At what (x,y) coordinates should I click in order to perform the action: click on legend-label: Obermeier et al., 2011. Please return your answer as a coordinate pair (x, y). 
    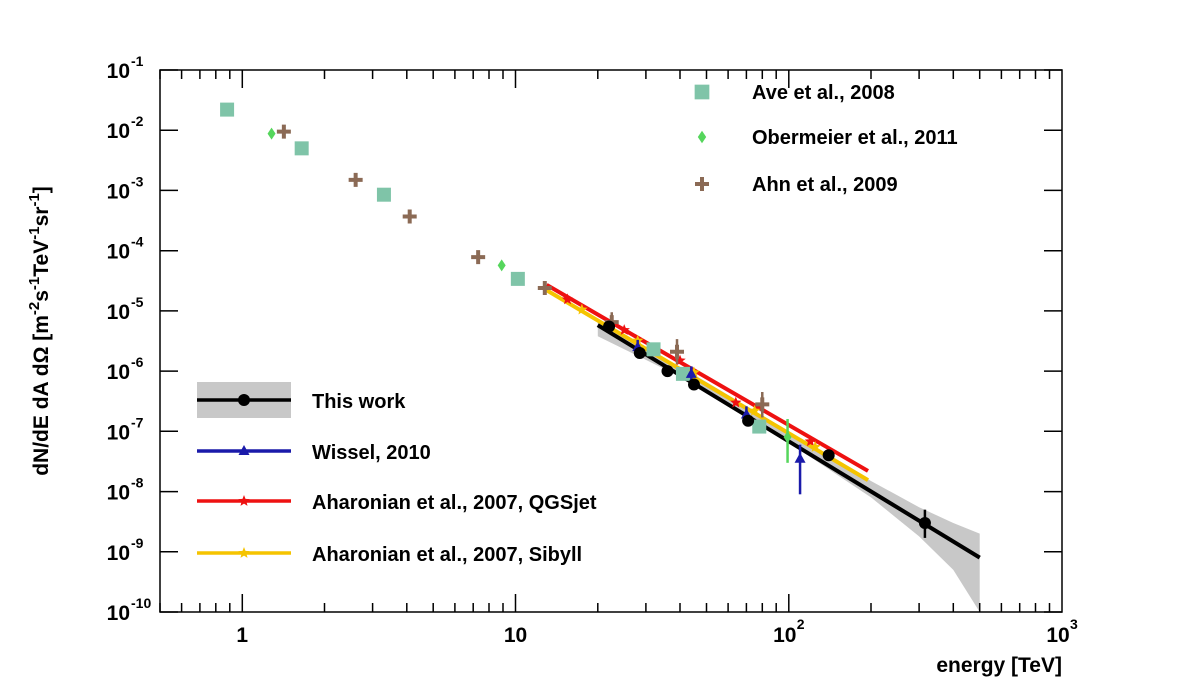
    Looking at the image, I should click on (855, 138).